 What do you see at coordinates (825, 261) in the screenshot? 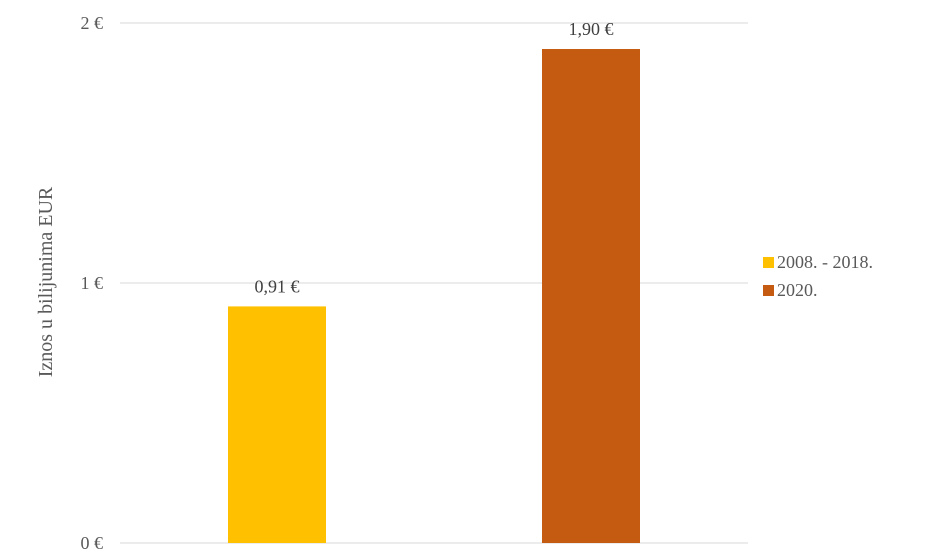
I see `legend-label-2008-2018: 2008. - 2018.` at bounding box center [825, 261].